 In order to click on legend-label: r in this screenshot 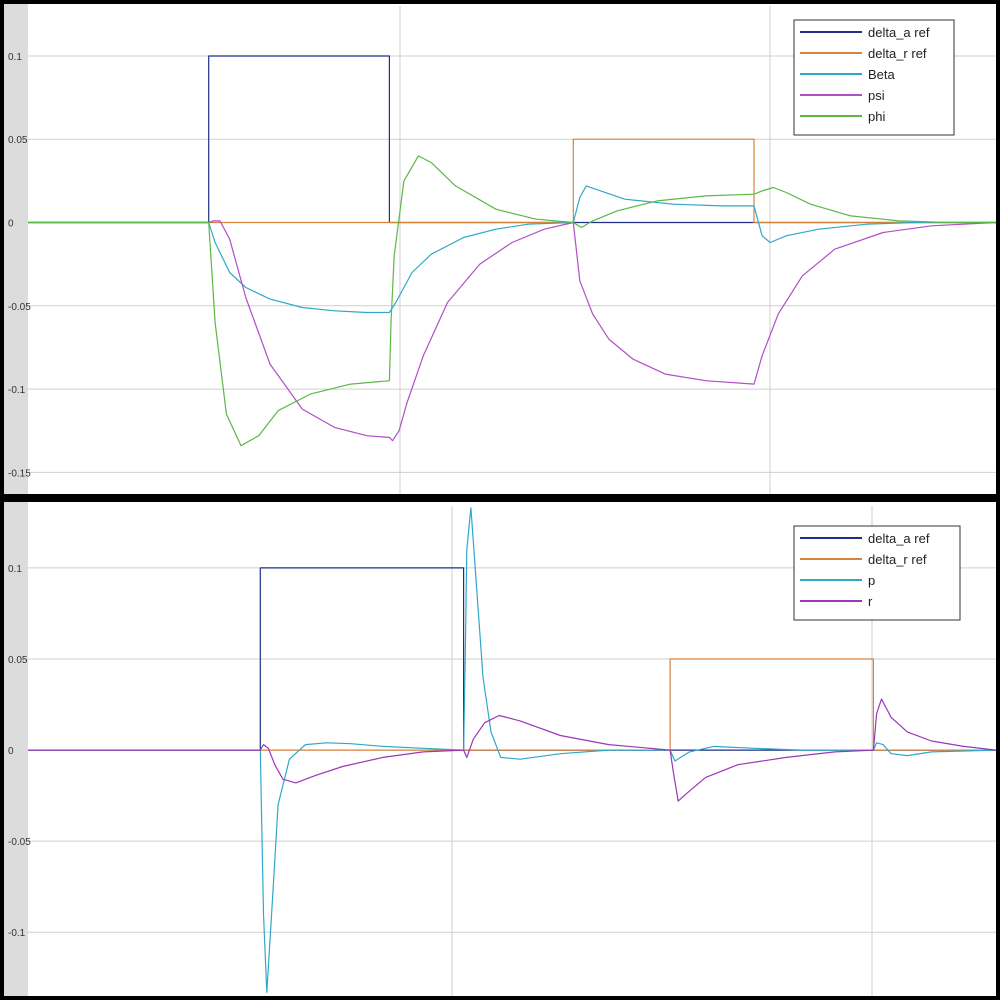, I will do `click(870, 601)`.